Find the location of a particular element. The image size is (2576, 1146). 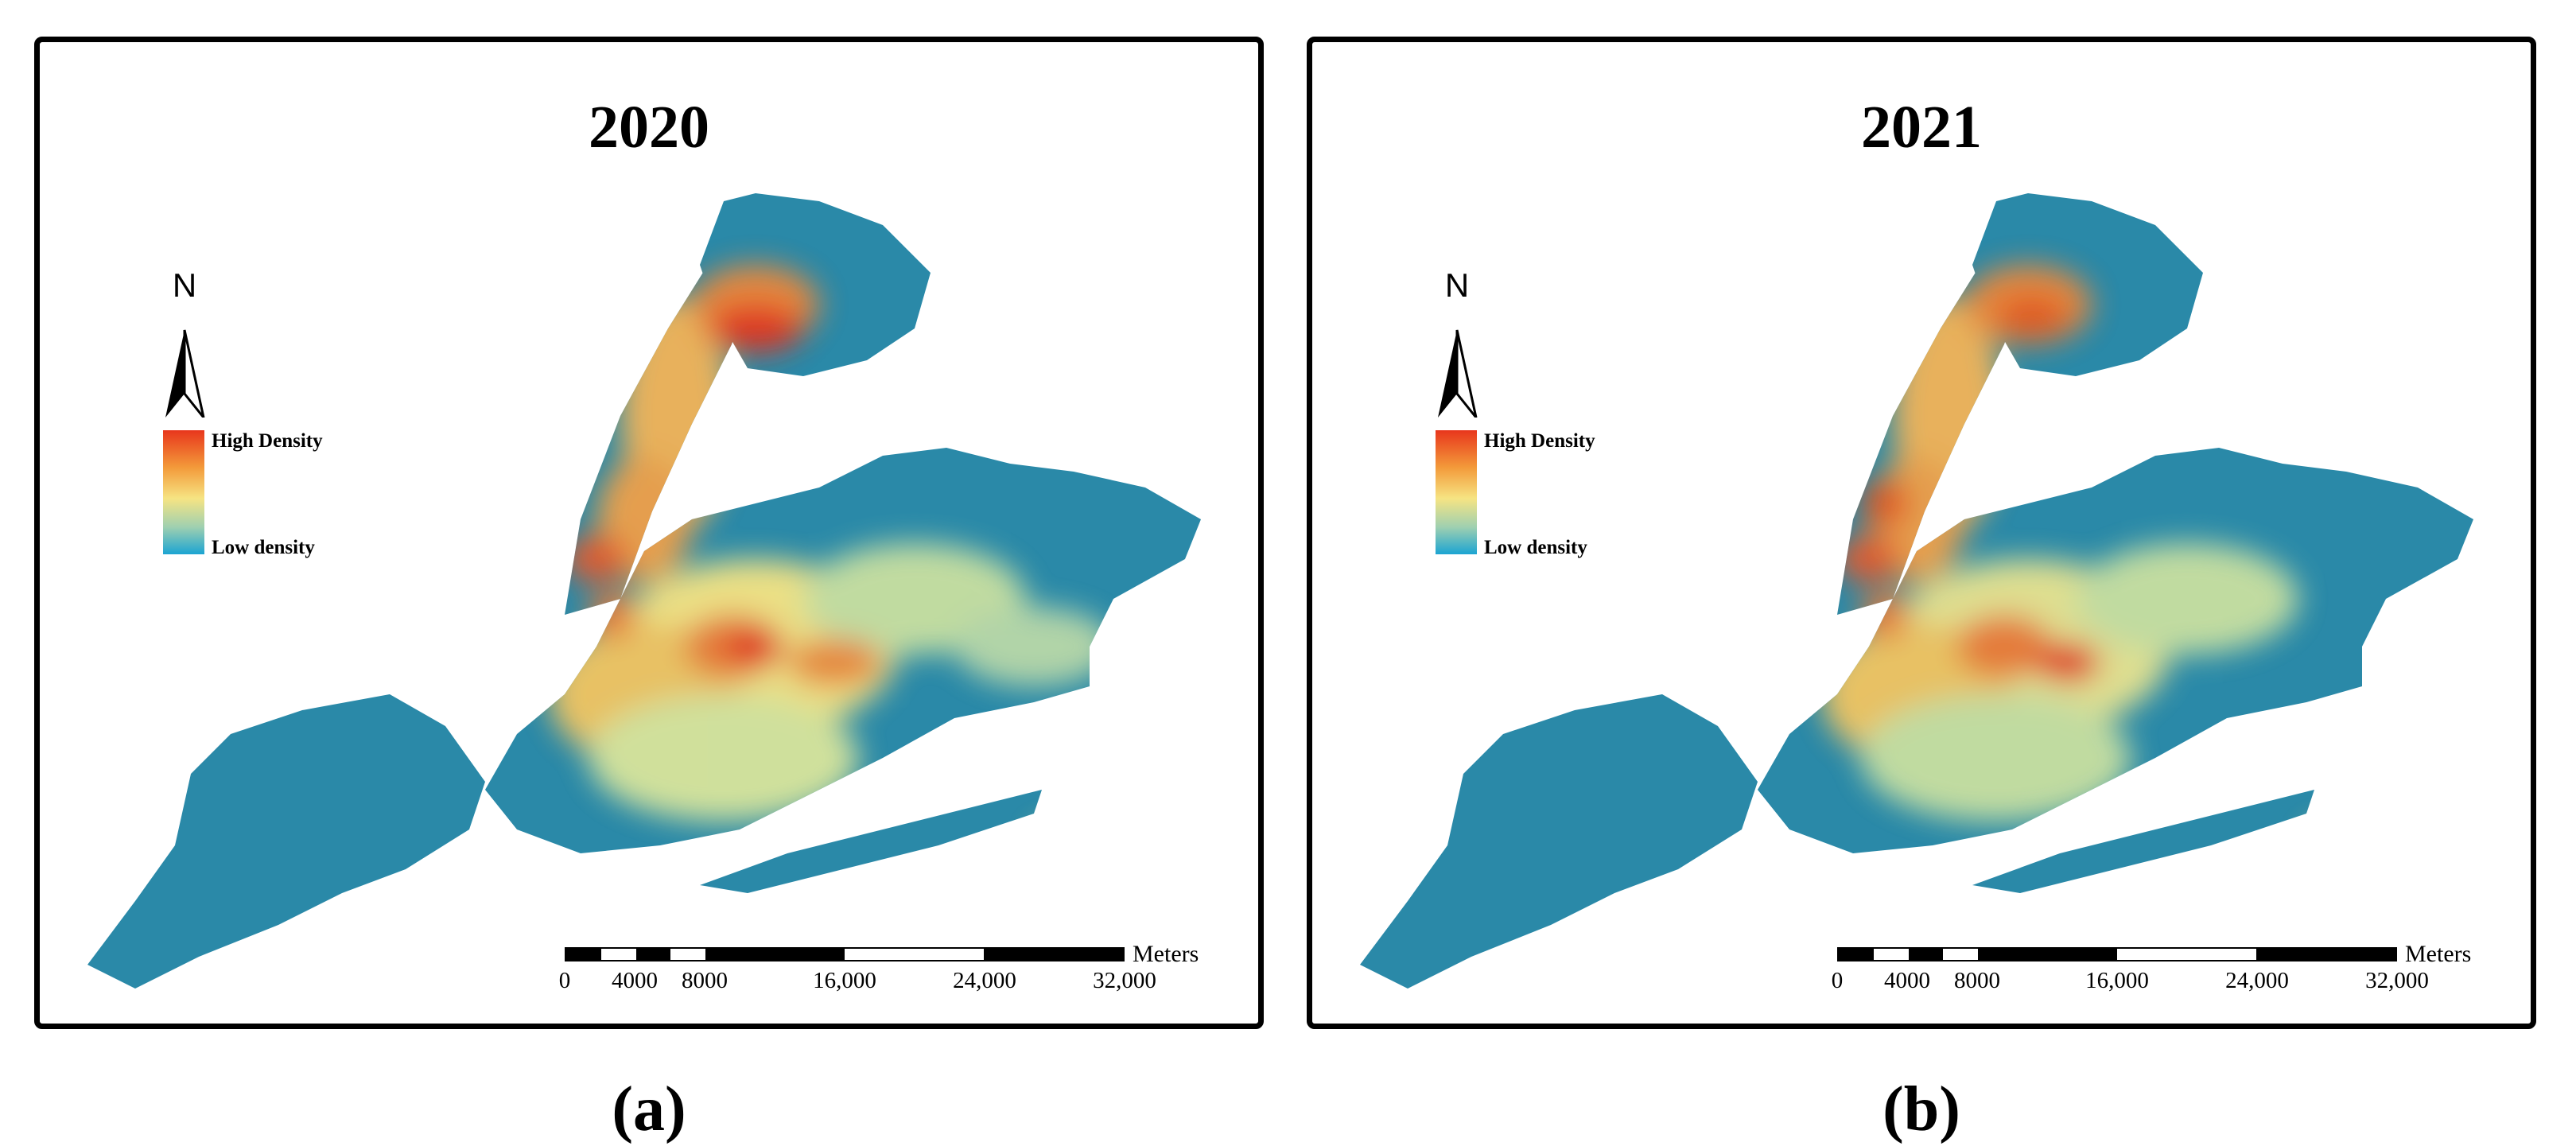

panel-caption-a: (a) is located at coordinates (649, 1109).